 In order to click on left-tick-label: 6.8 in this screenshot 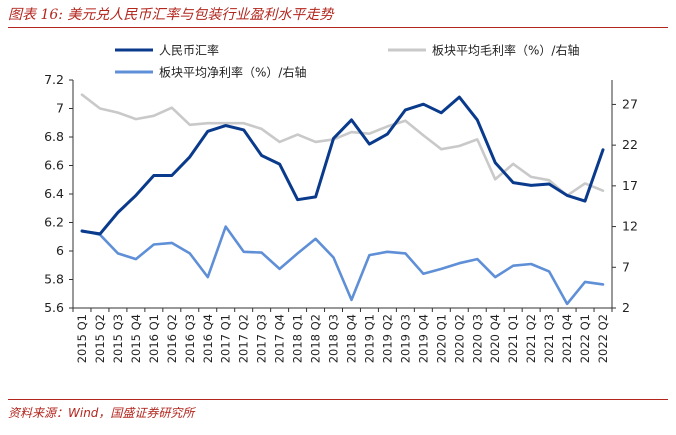, I will do `click(54, 136)`.